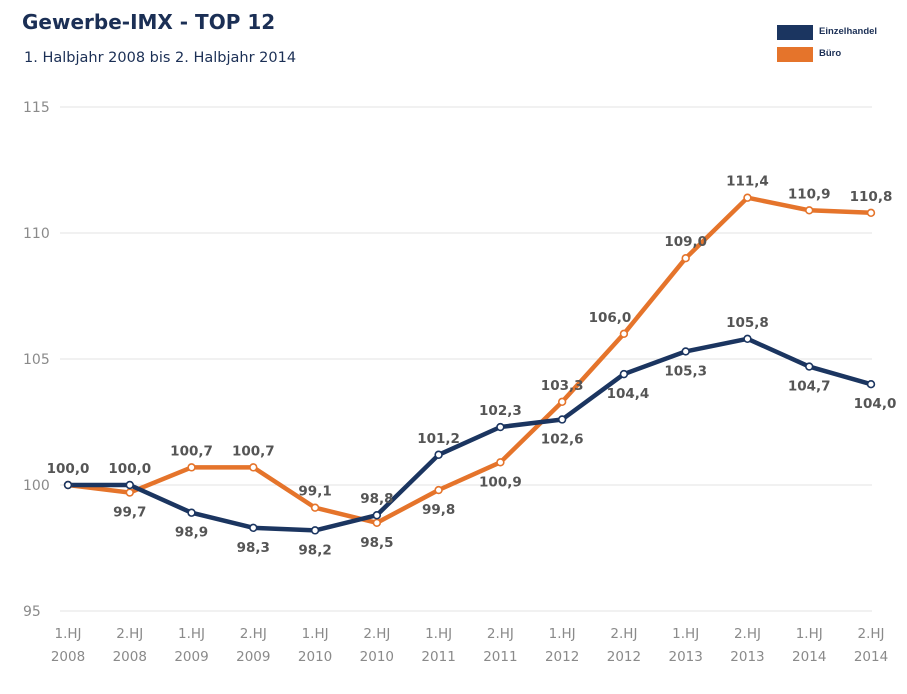  What do you see at coordinates (610, 318) in the screenshot?
I see `data-label-buero: 106,0` at bounding box center [610, 318].